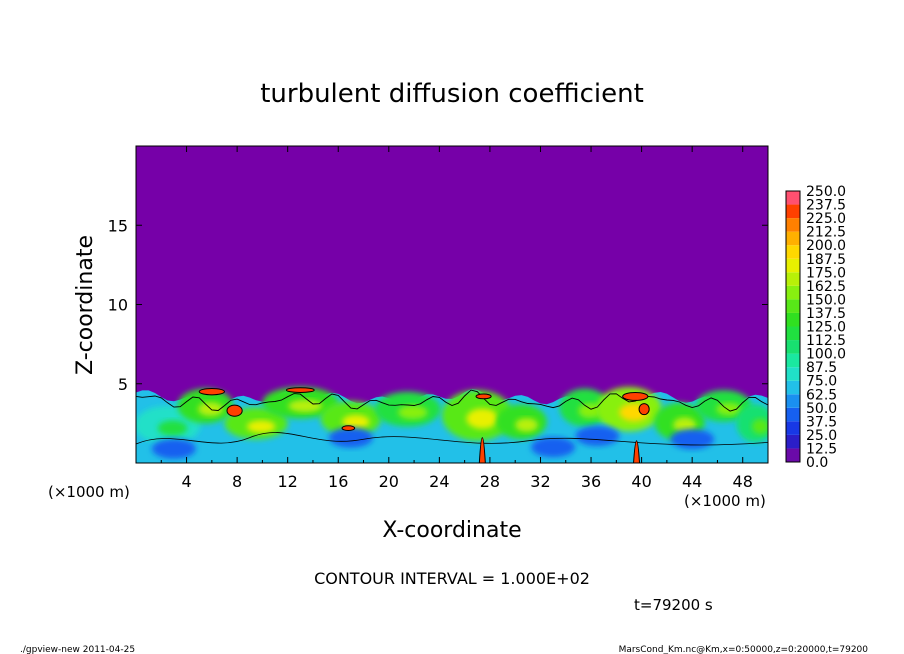  What do you see at coordinates (826, 300) in the screenshot?
I see `colorbar-label: 150.0` at bounding box center [826, 300].